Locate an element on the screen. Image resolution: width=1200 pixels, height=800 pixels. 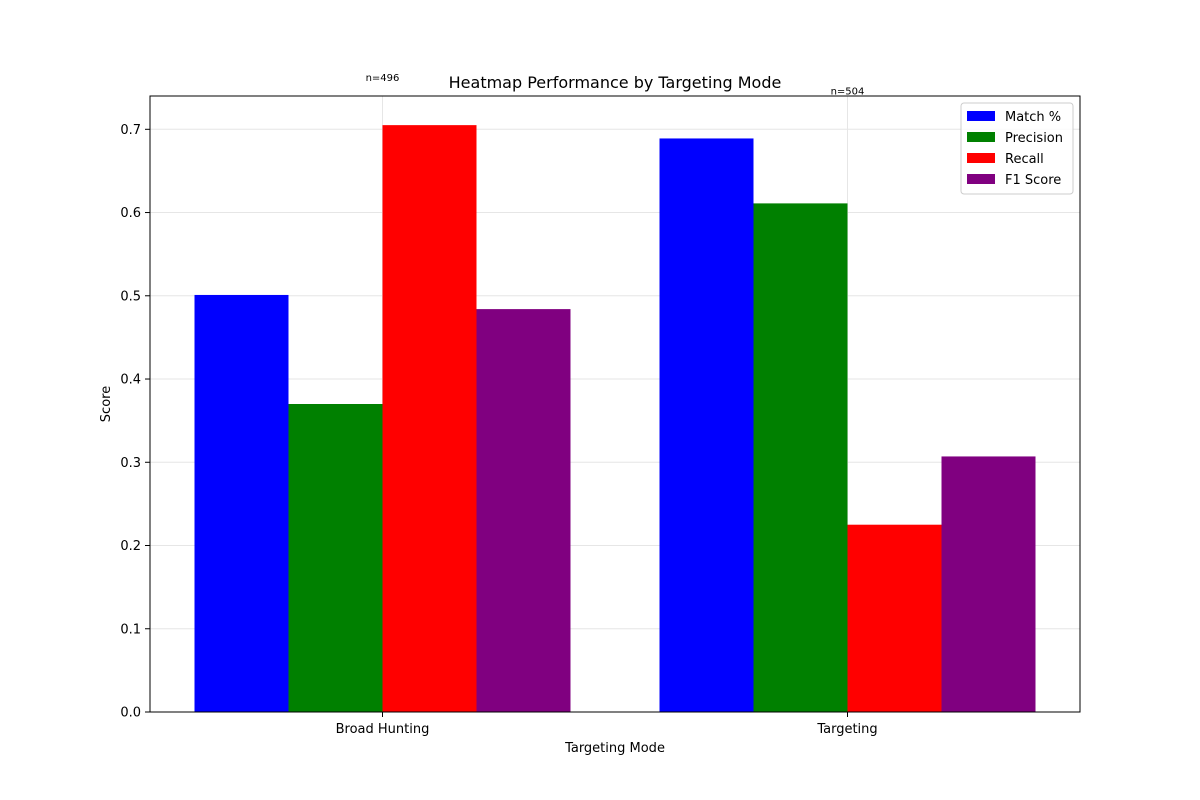
y-tick-label-3: 0.3 is located at coordinates (130, 463).